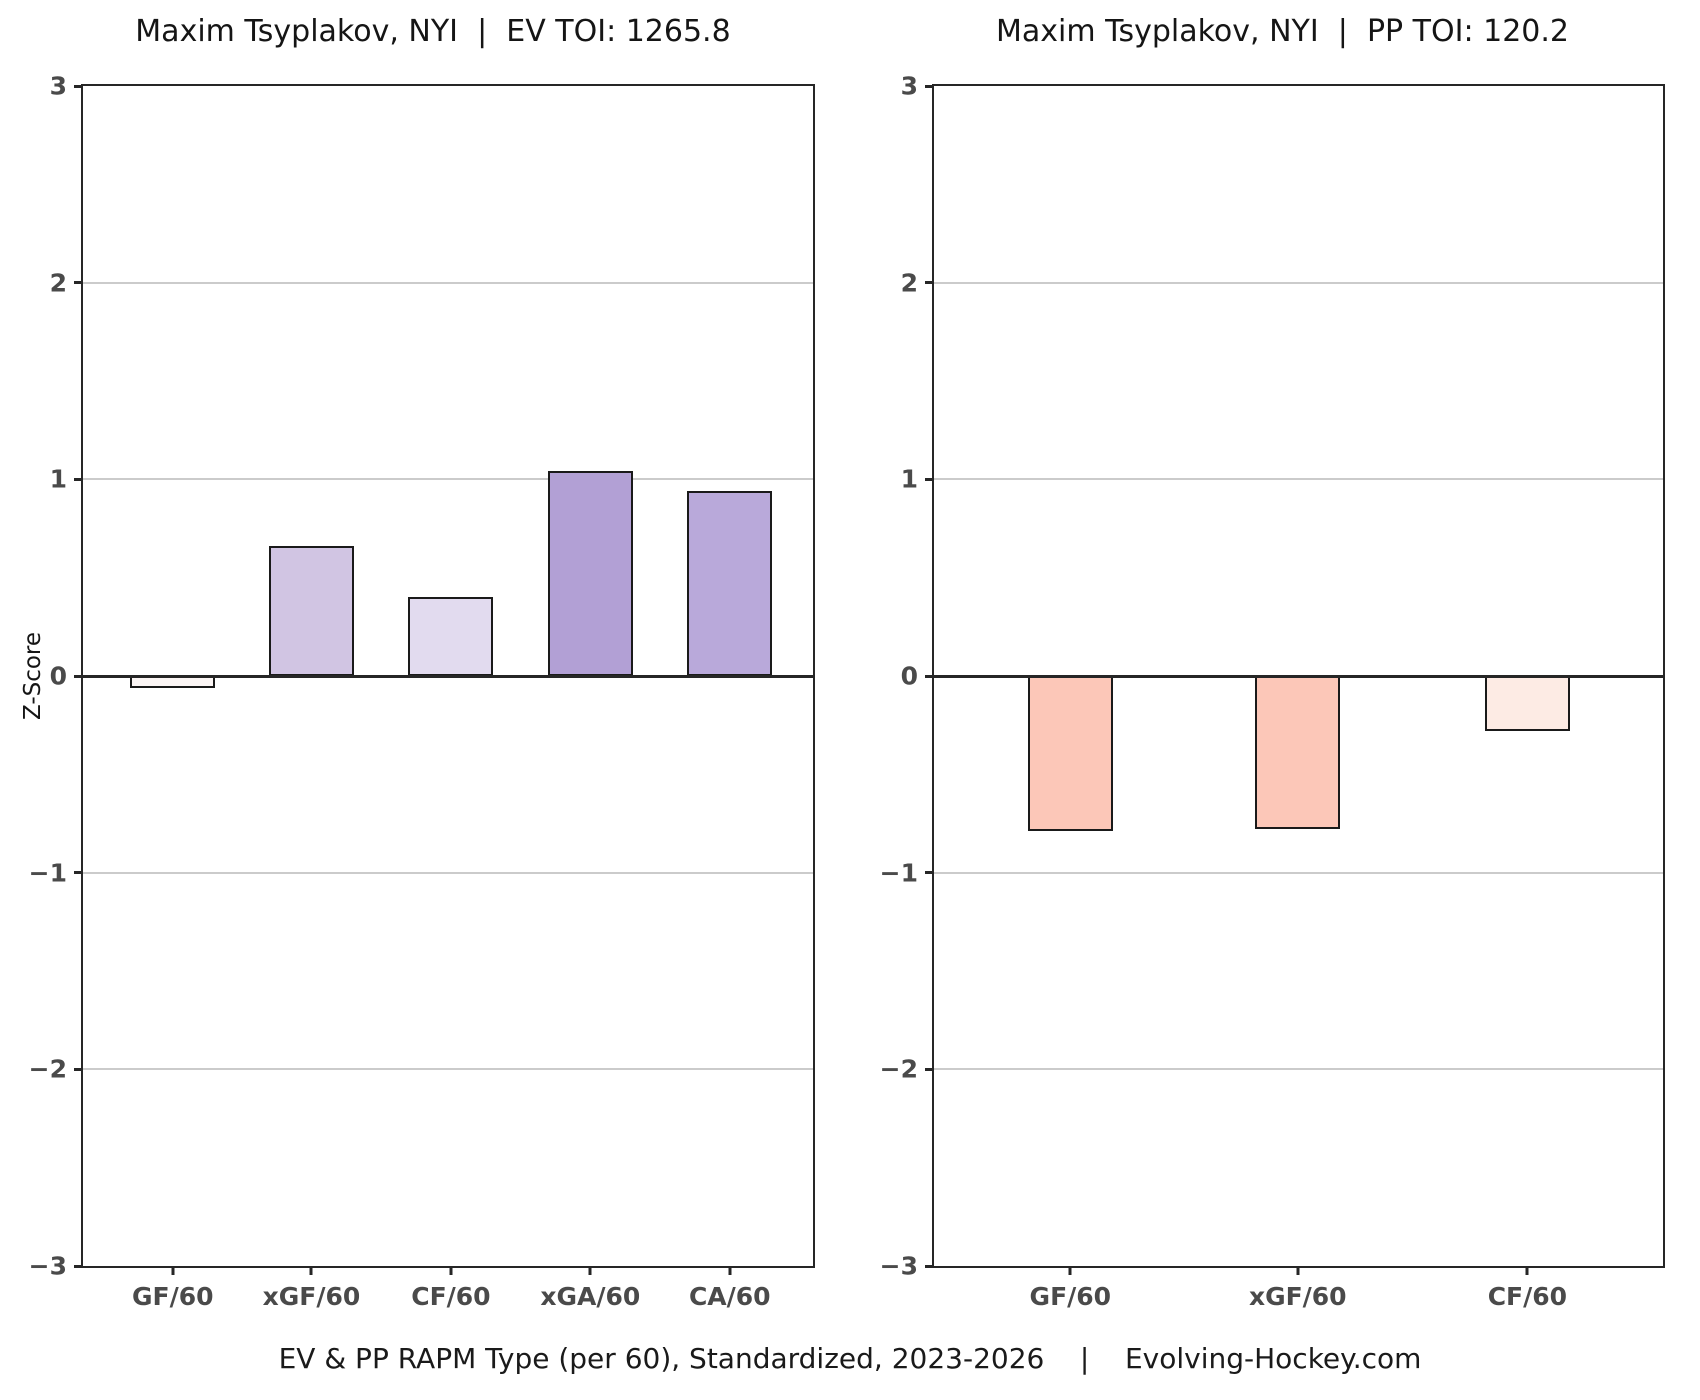  What do you see at coordinates (590, 1296) in the screenshot?
I see `x-tick-label: xGA/60` at bounding box center [590, 1296].